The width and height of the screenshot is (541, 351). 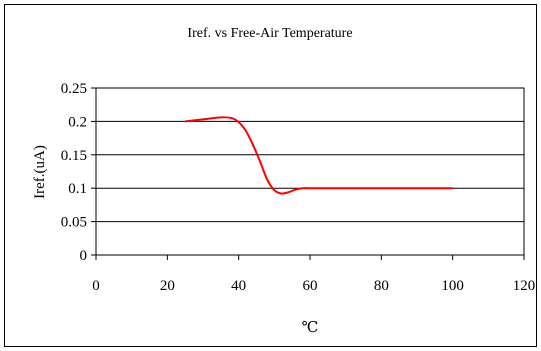 What do you see at coordinates (452, 286) in the screenshot?
I see `x-tick-label: 100` at bounding box center [452, 286].